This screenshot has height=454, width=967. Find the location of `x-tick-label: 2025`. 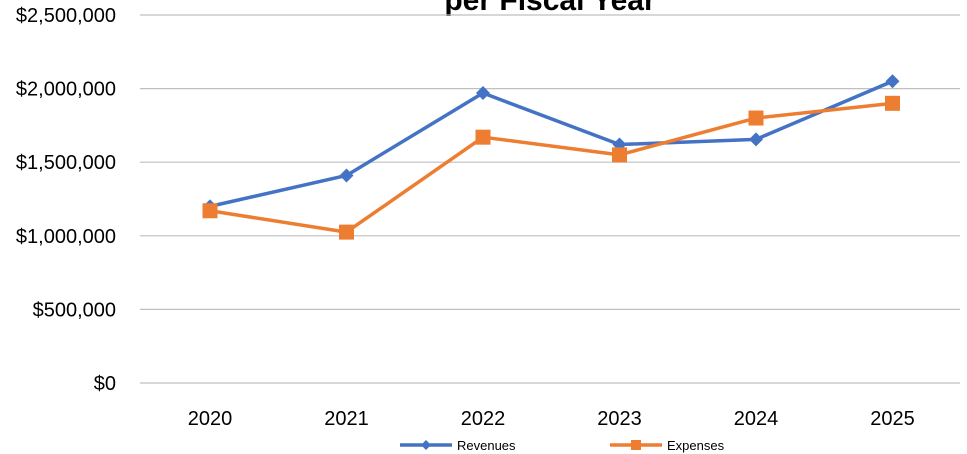

x-tick-label: 2025 is located at coordinates (892, 419).